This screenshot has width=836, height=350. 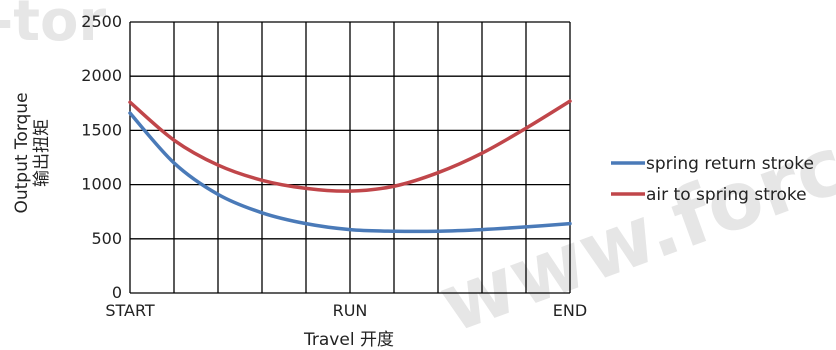 I want to click on y-axis-label-line2: 输出扭矩, so click(x=42, y=153).